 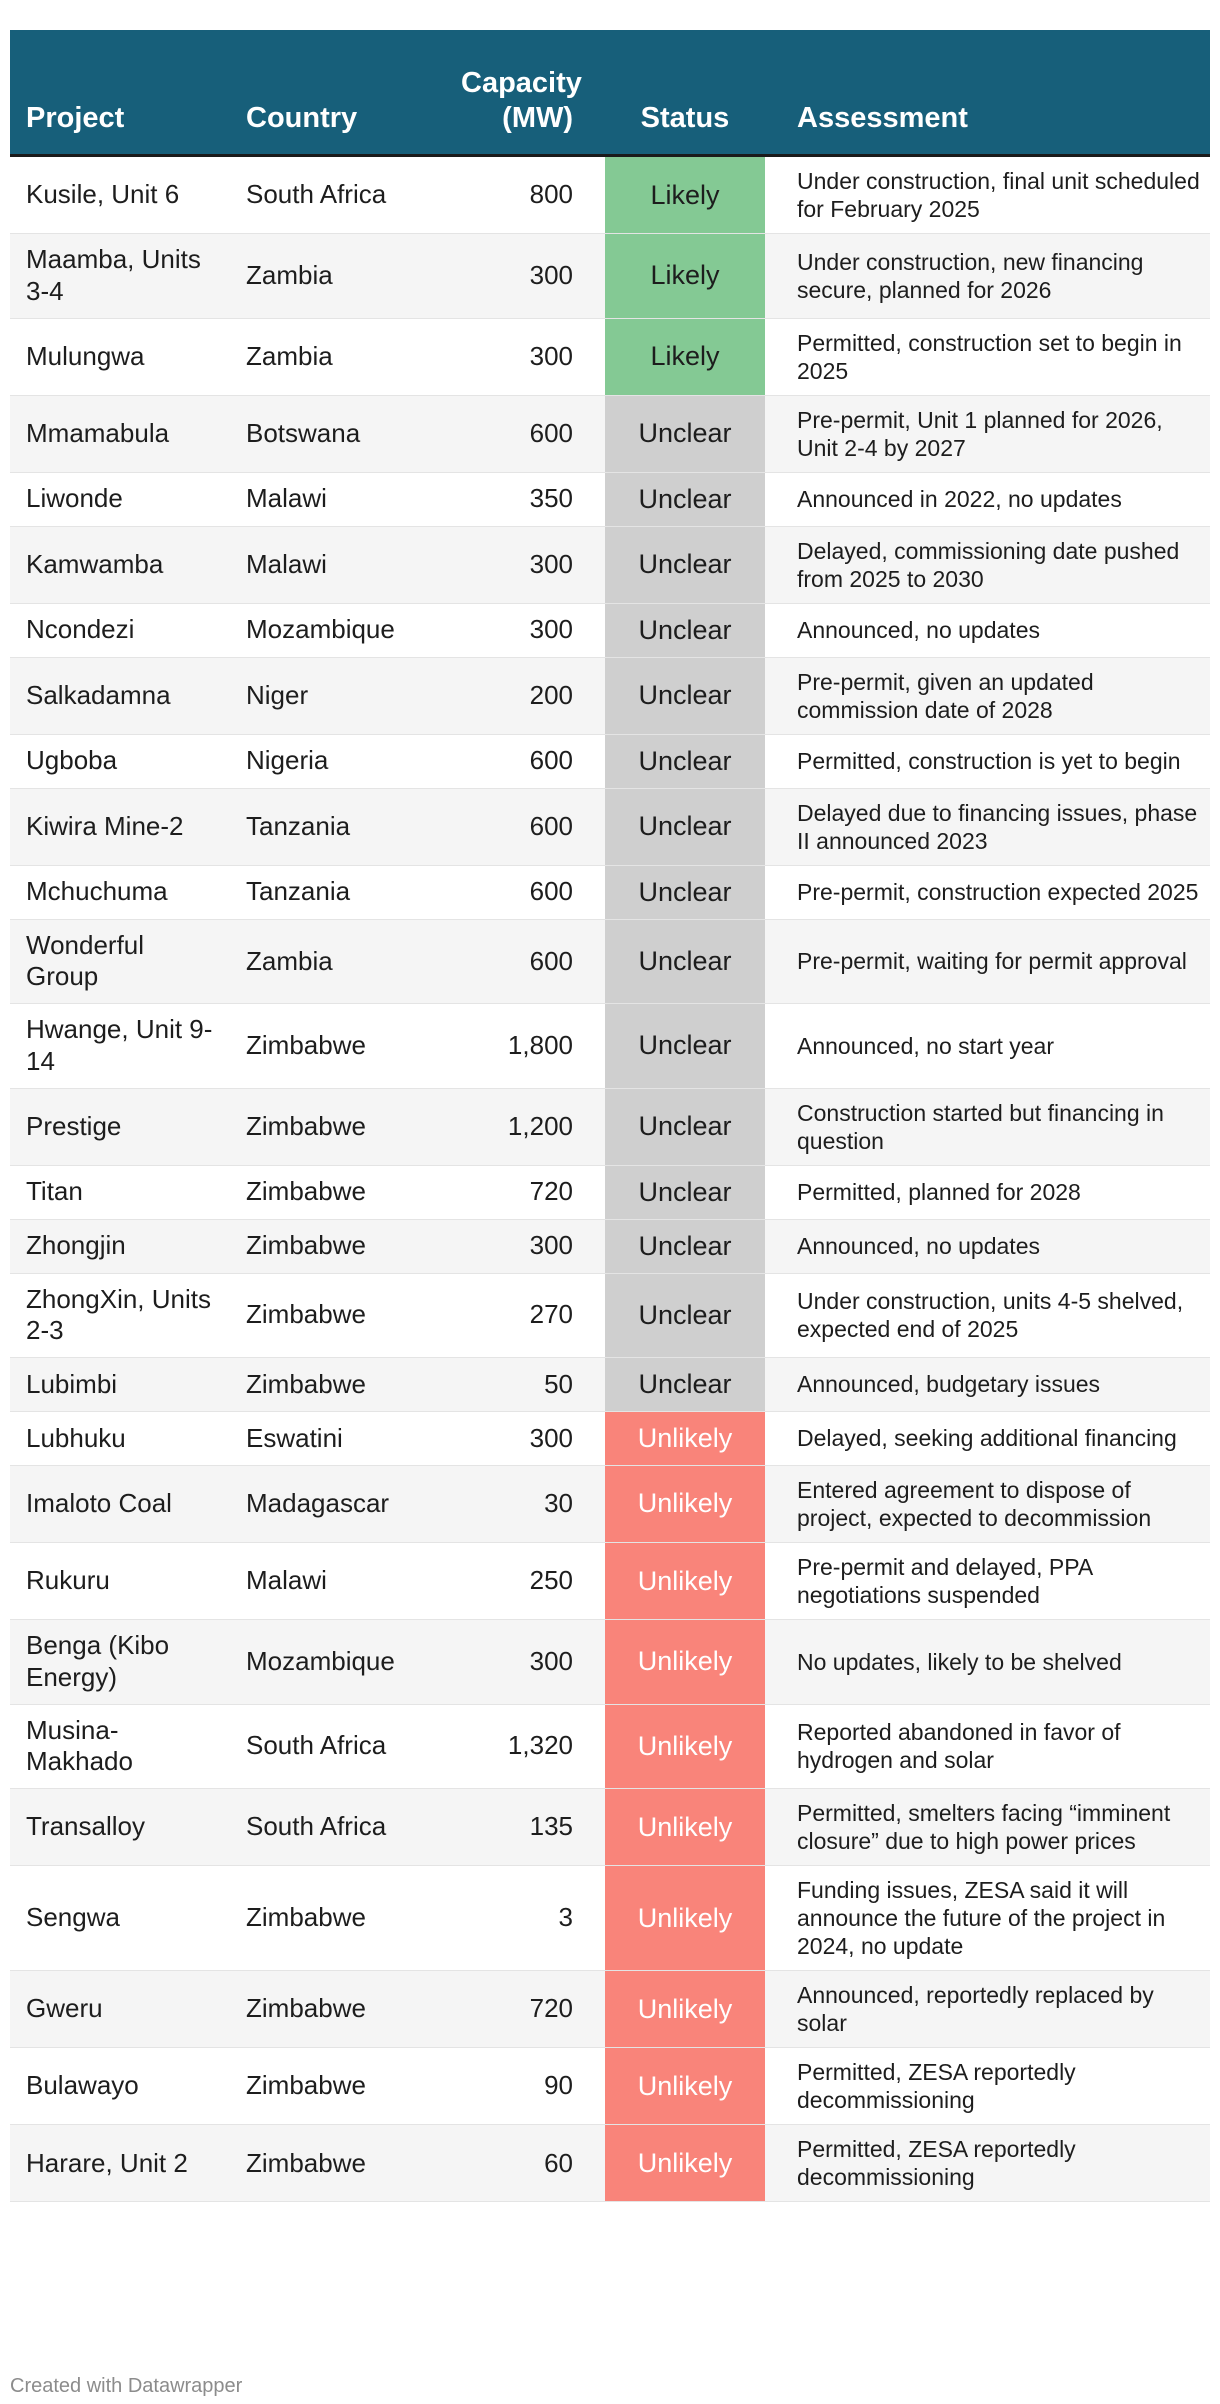 What do you see at coordinates (120, 1127) in the screenshot?
I see `cell-project: Prestige` at bounding box center [120, 1127].